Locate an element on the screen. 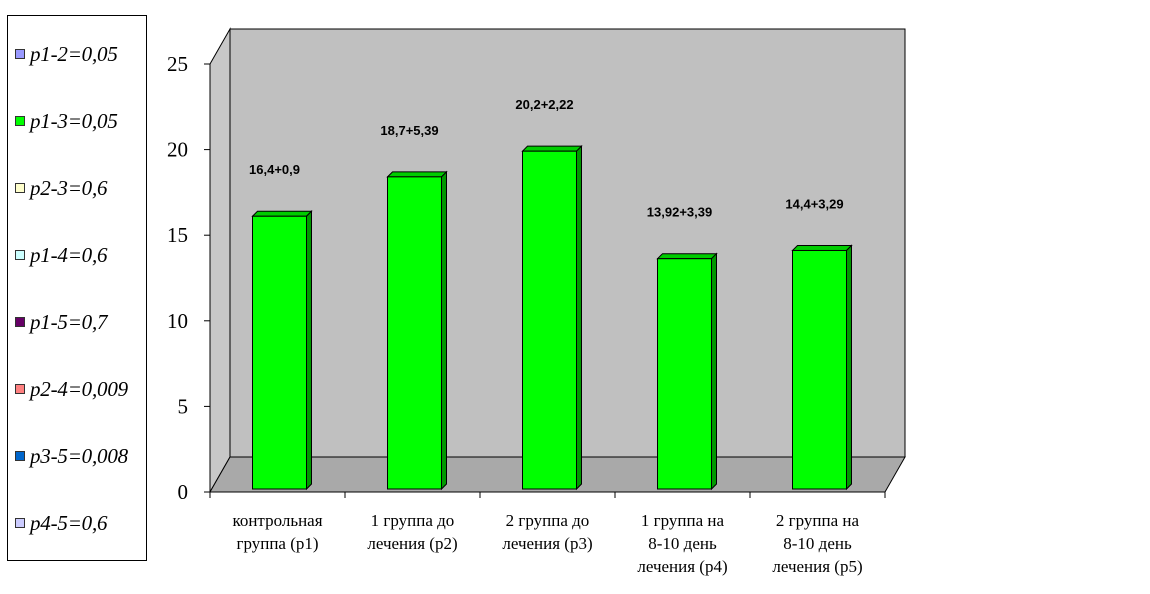  x-tick-label: контрольная is located at coordinates (277, 520).